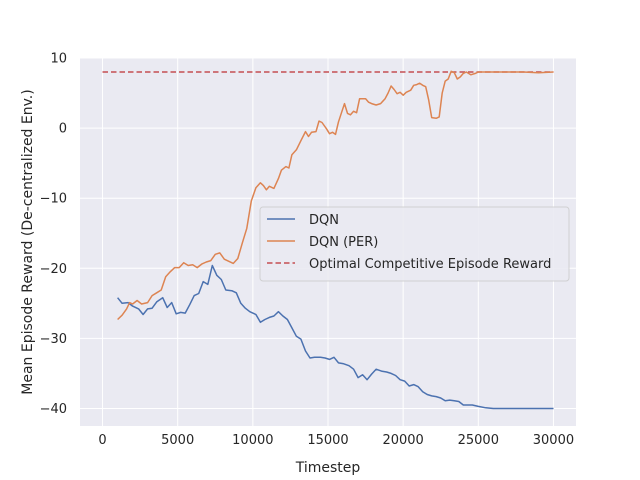 The height and width of the screenshot is (480, 640). Describe the element at coordinates (58, 59) in the screenshot. I see `y-tick-label: 10` at that location.